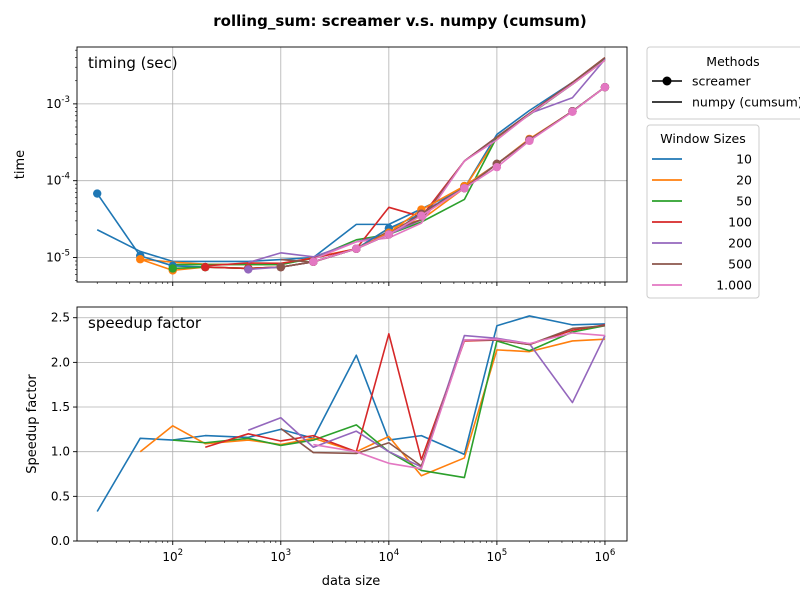  I want to click on y-tick-label: 1.5, so click(60, 407).